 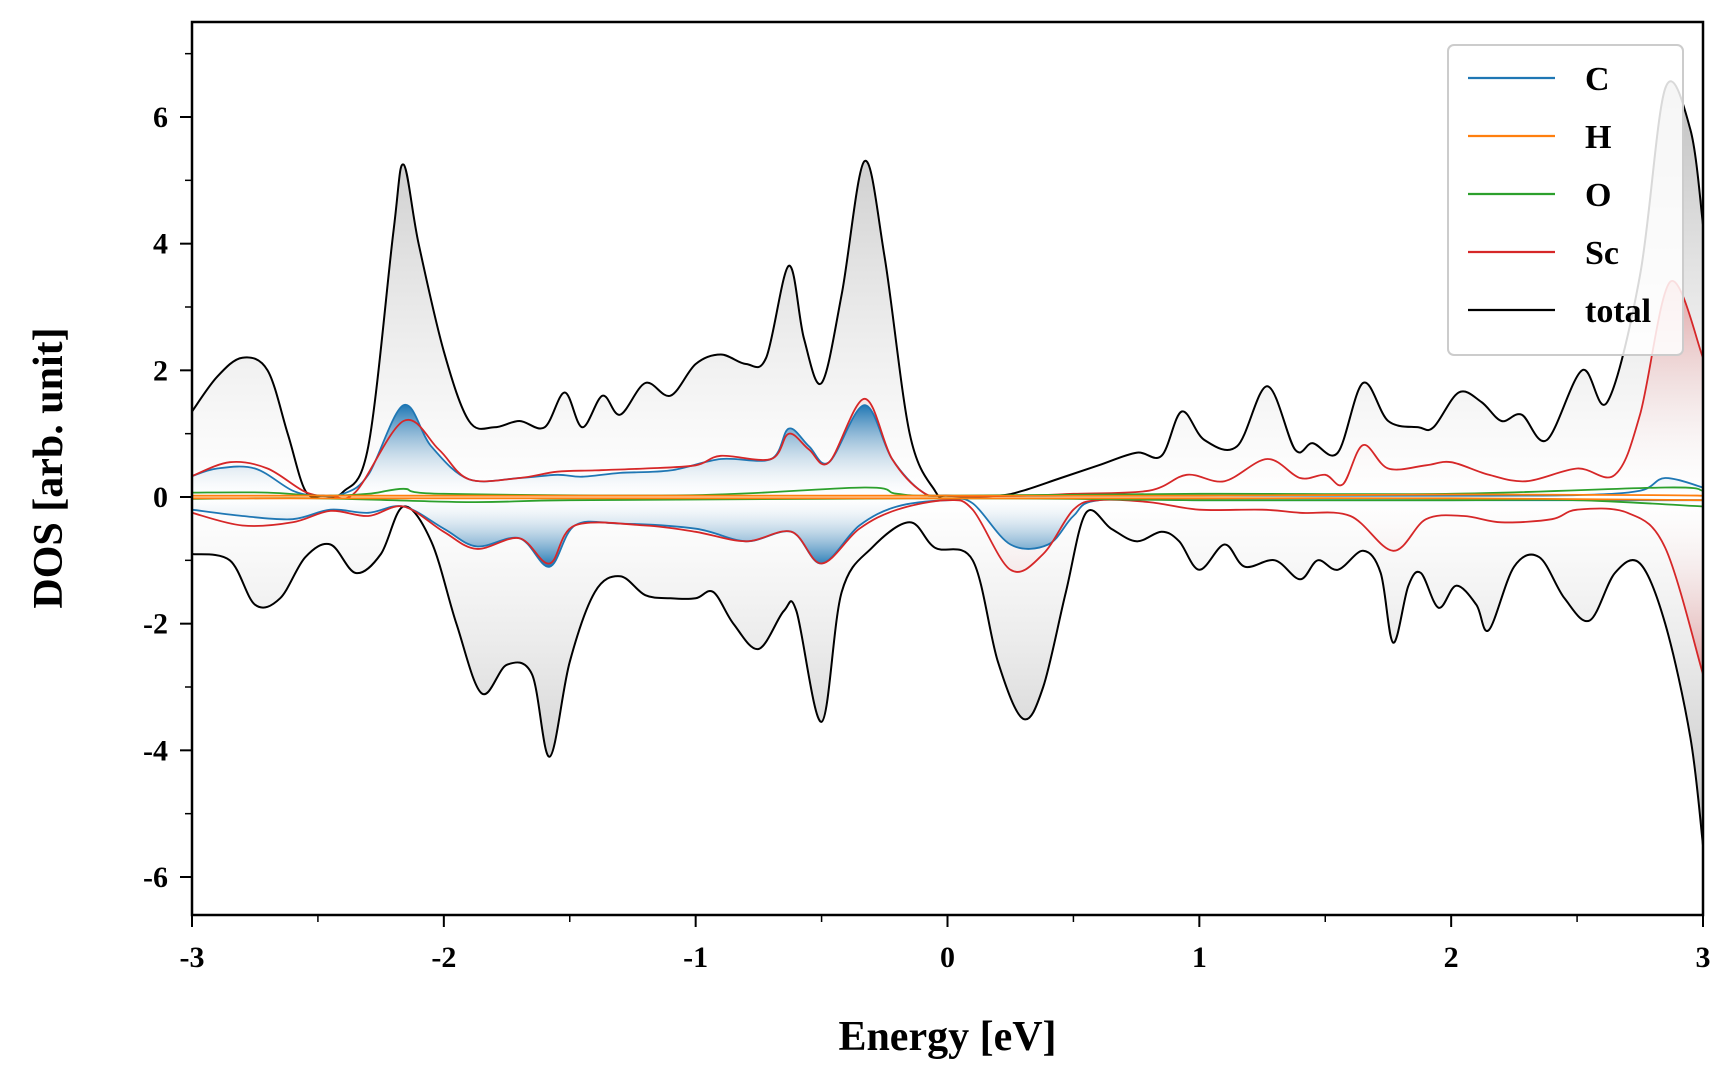 What do you see at coordinates (1598, 195) in the screenshot?
I see `legend-label-o: O` at bounding box center [1598, 195].